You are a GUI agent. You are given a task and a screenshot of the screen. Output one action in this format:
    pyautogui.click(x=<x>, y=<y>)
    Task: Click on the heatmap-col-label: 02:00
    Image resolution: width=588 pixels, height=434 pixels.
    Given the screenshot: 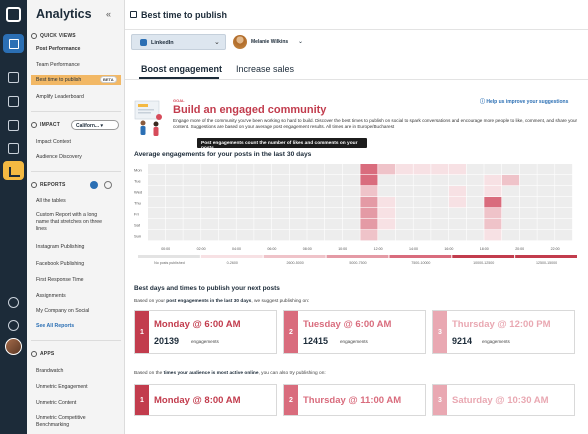 What is the action you would take?
    pyautogui.click(x=201, y=249)
    